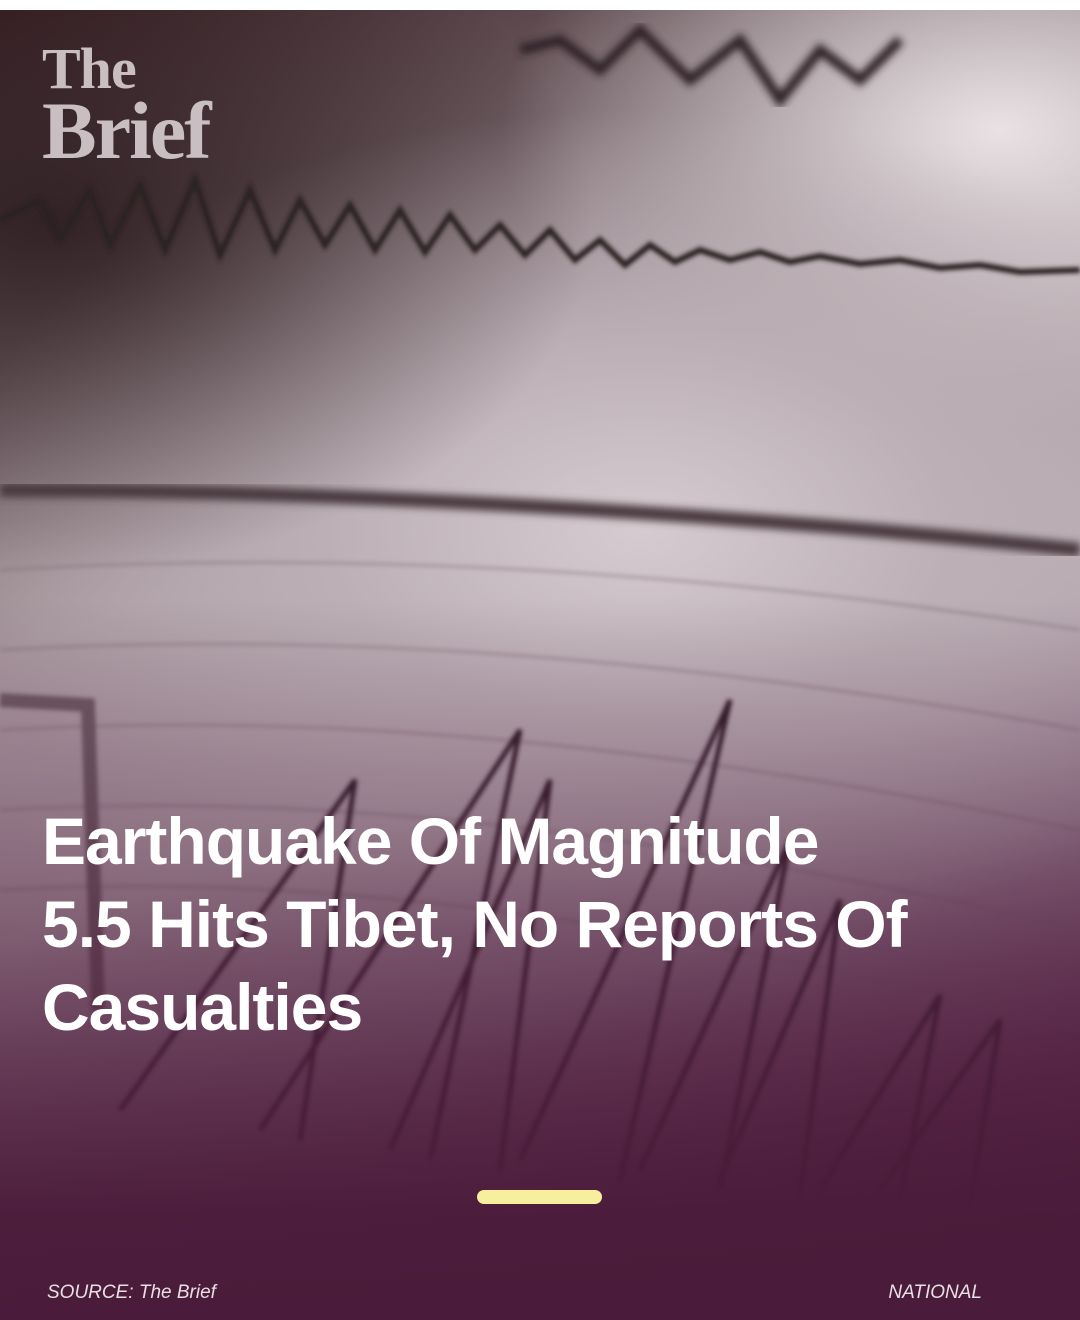 This screenshot has width=1080, height=1320. What do you see at coordinates (430, 841) in the screenshot?
I see `headline-line: Earthquake Of Magnitude` at bounding box center [430, 841].